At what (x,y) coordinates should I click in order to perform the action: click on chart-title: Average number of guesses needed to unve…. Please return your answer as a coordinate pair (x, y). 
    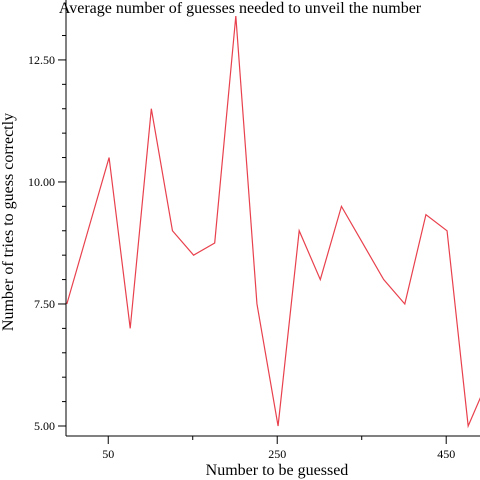
    Looking at the image, I should click on (240, 8).